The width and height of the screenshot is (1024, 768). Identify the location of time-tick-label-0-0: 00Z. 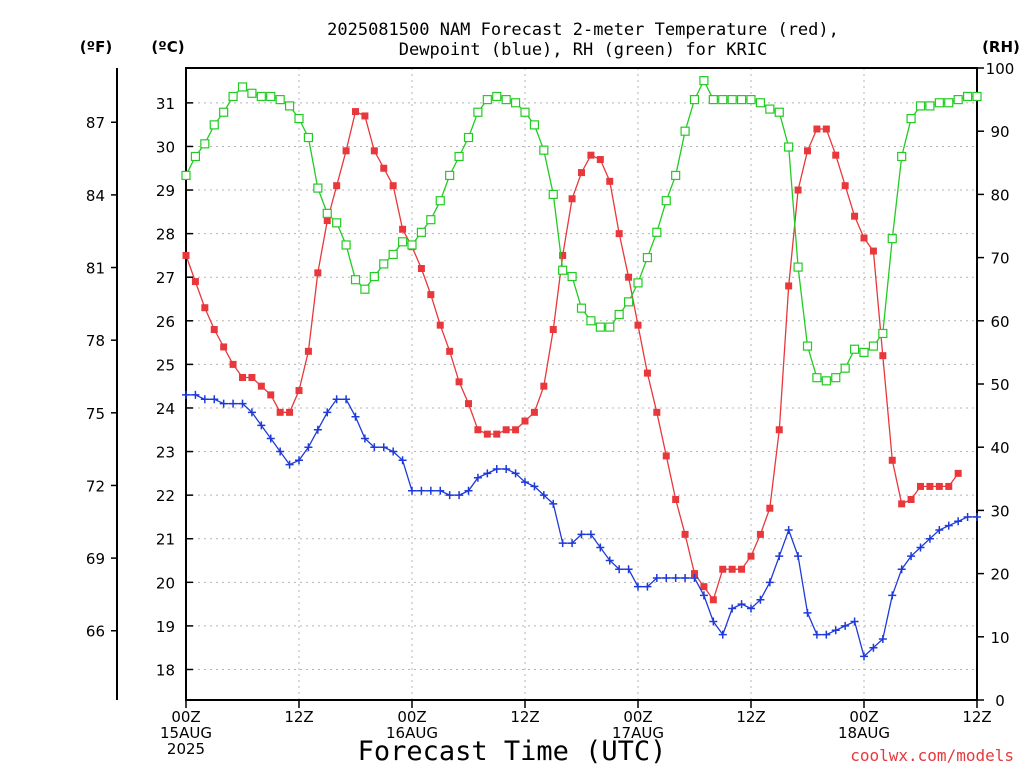
(185, 717).